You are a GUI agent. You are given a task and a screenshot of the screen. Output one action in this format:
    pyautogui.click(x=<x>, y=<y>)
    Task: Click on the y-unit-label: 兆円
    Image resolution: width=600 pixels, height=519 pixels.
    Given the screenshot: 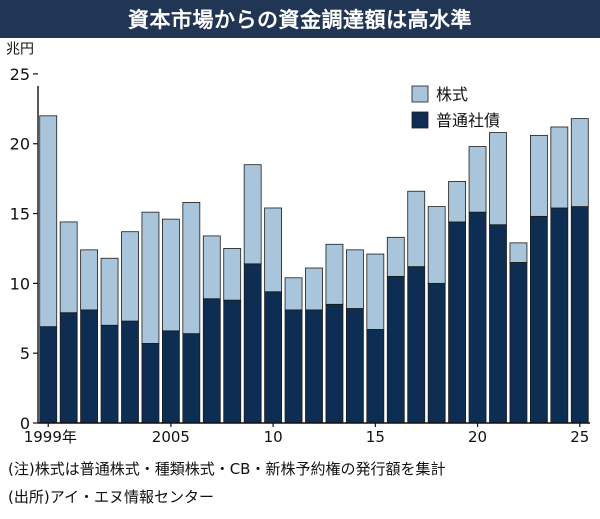 What is the action you would take?
    pyautogui.click(x=20, y=50)
    